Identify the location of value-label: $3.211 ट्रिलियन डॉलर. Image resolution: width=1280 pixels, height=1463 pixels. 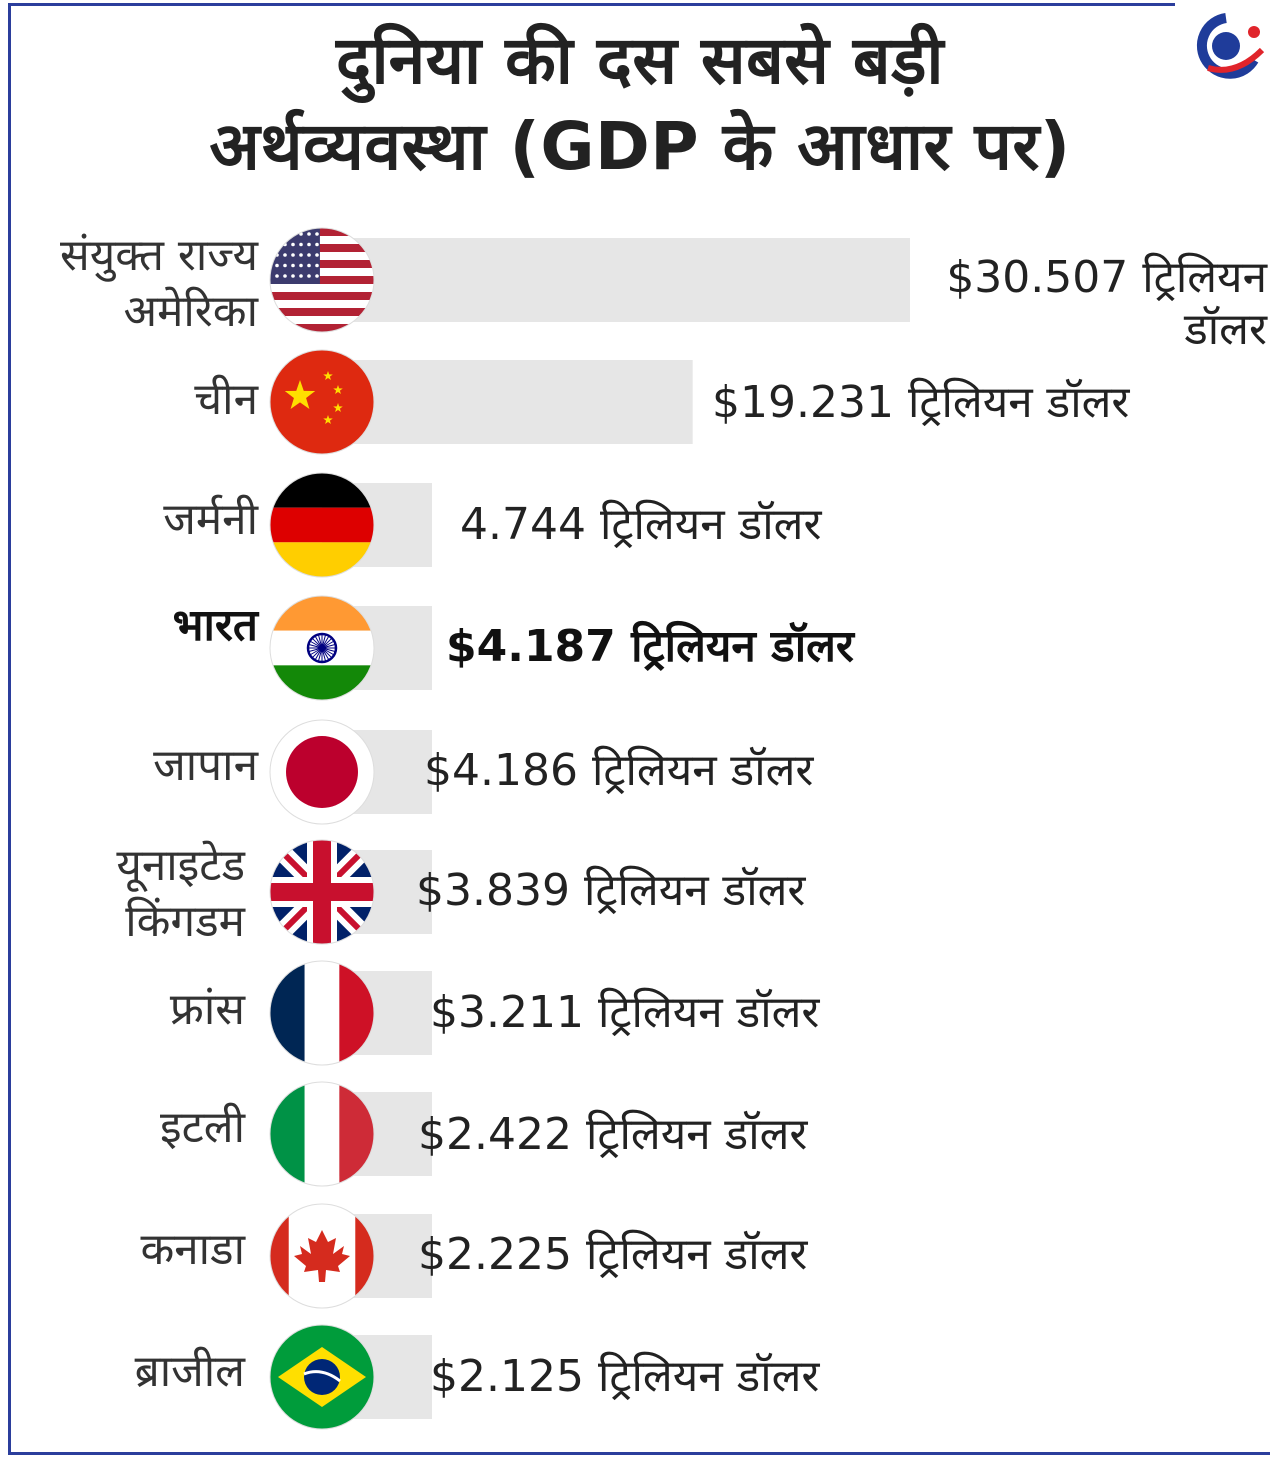
(625, 1012).